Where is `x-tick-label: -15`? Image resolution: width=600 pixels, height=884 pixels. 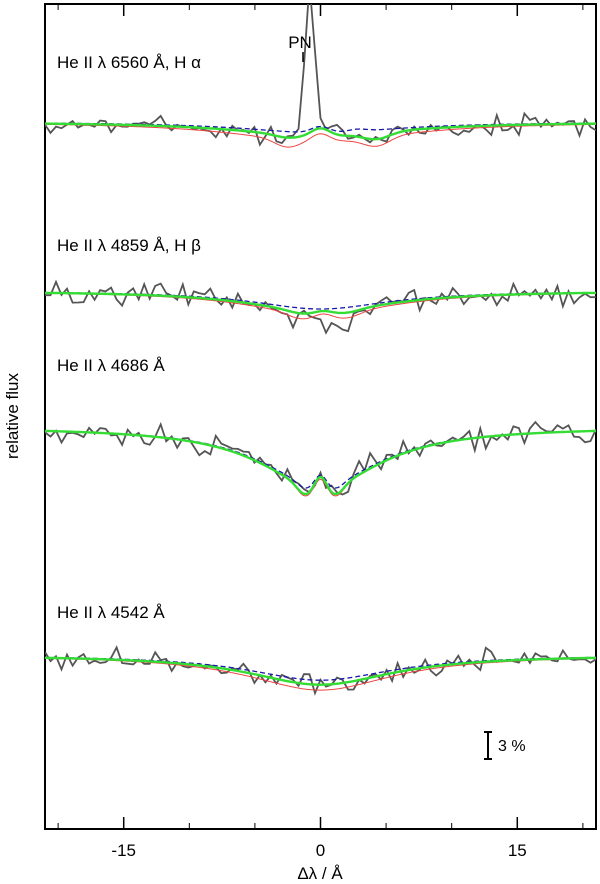 x-tick-label: -15 is located at coordinates (123, 850).